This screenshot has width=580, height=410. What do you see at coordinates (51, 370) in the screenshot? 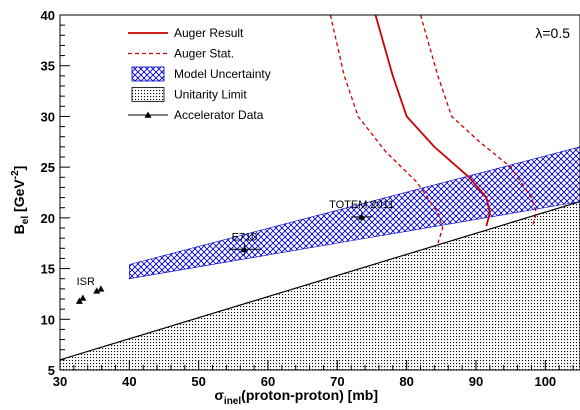
I see `y-tick-label: 5` at bounding box center [51, 370].